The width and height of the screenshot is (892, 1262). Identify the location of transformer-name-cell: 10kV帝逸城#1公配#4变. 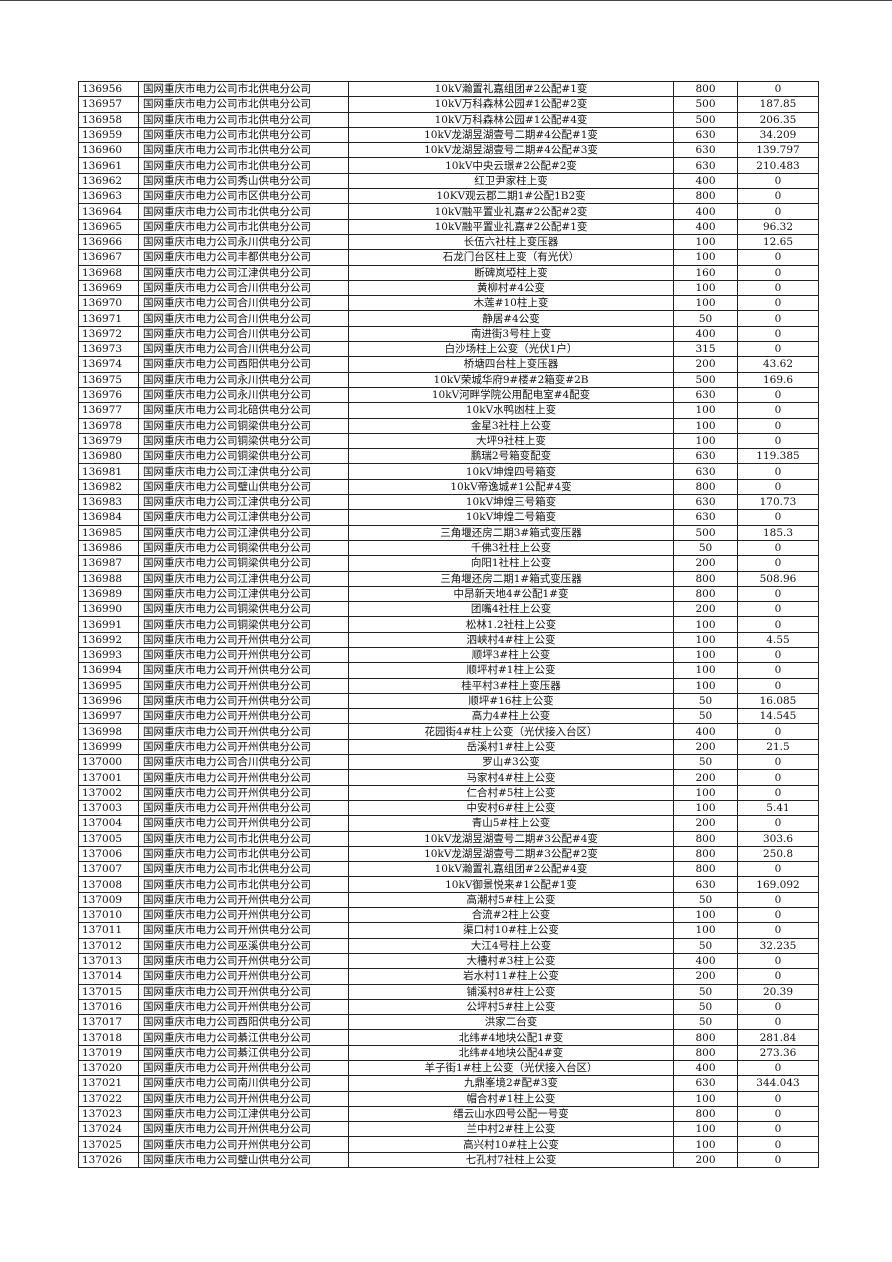
(511, 487).